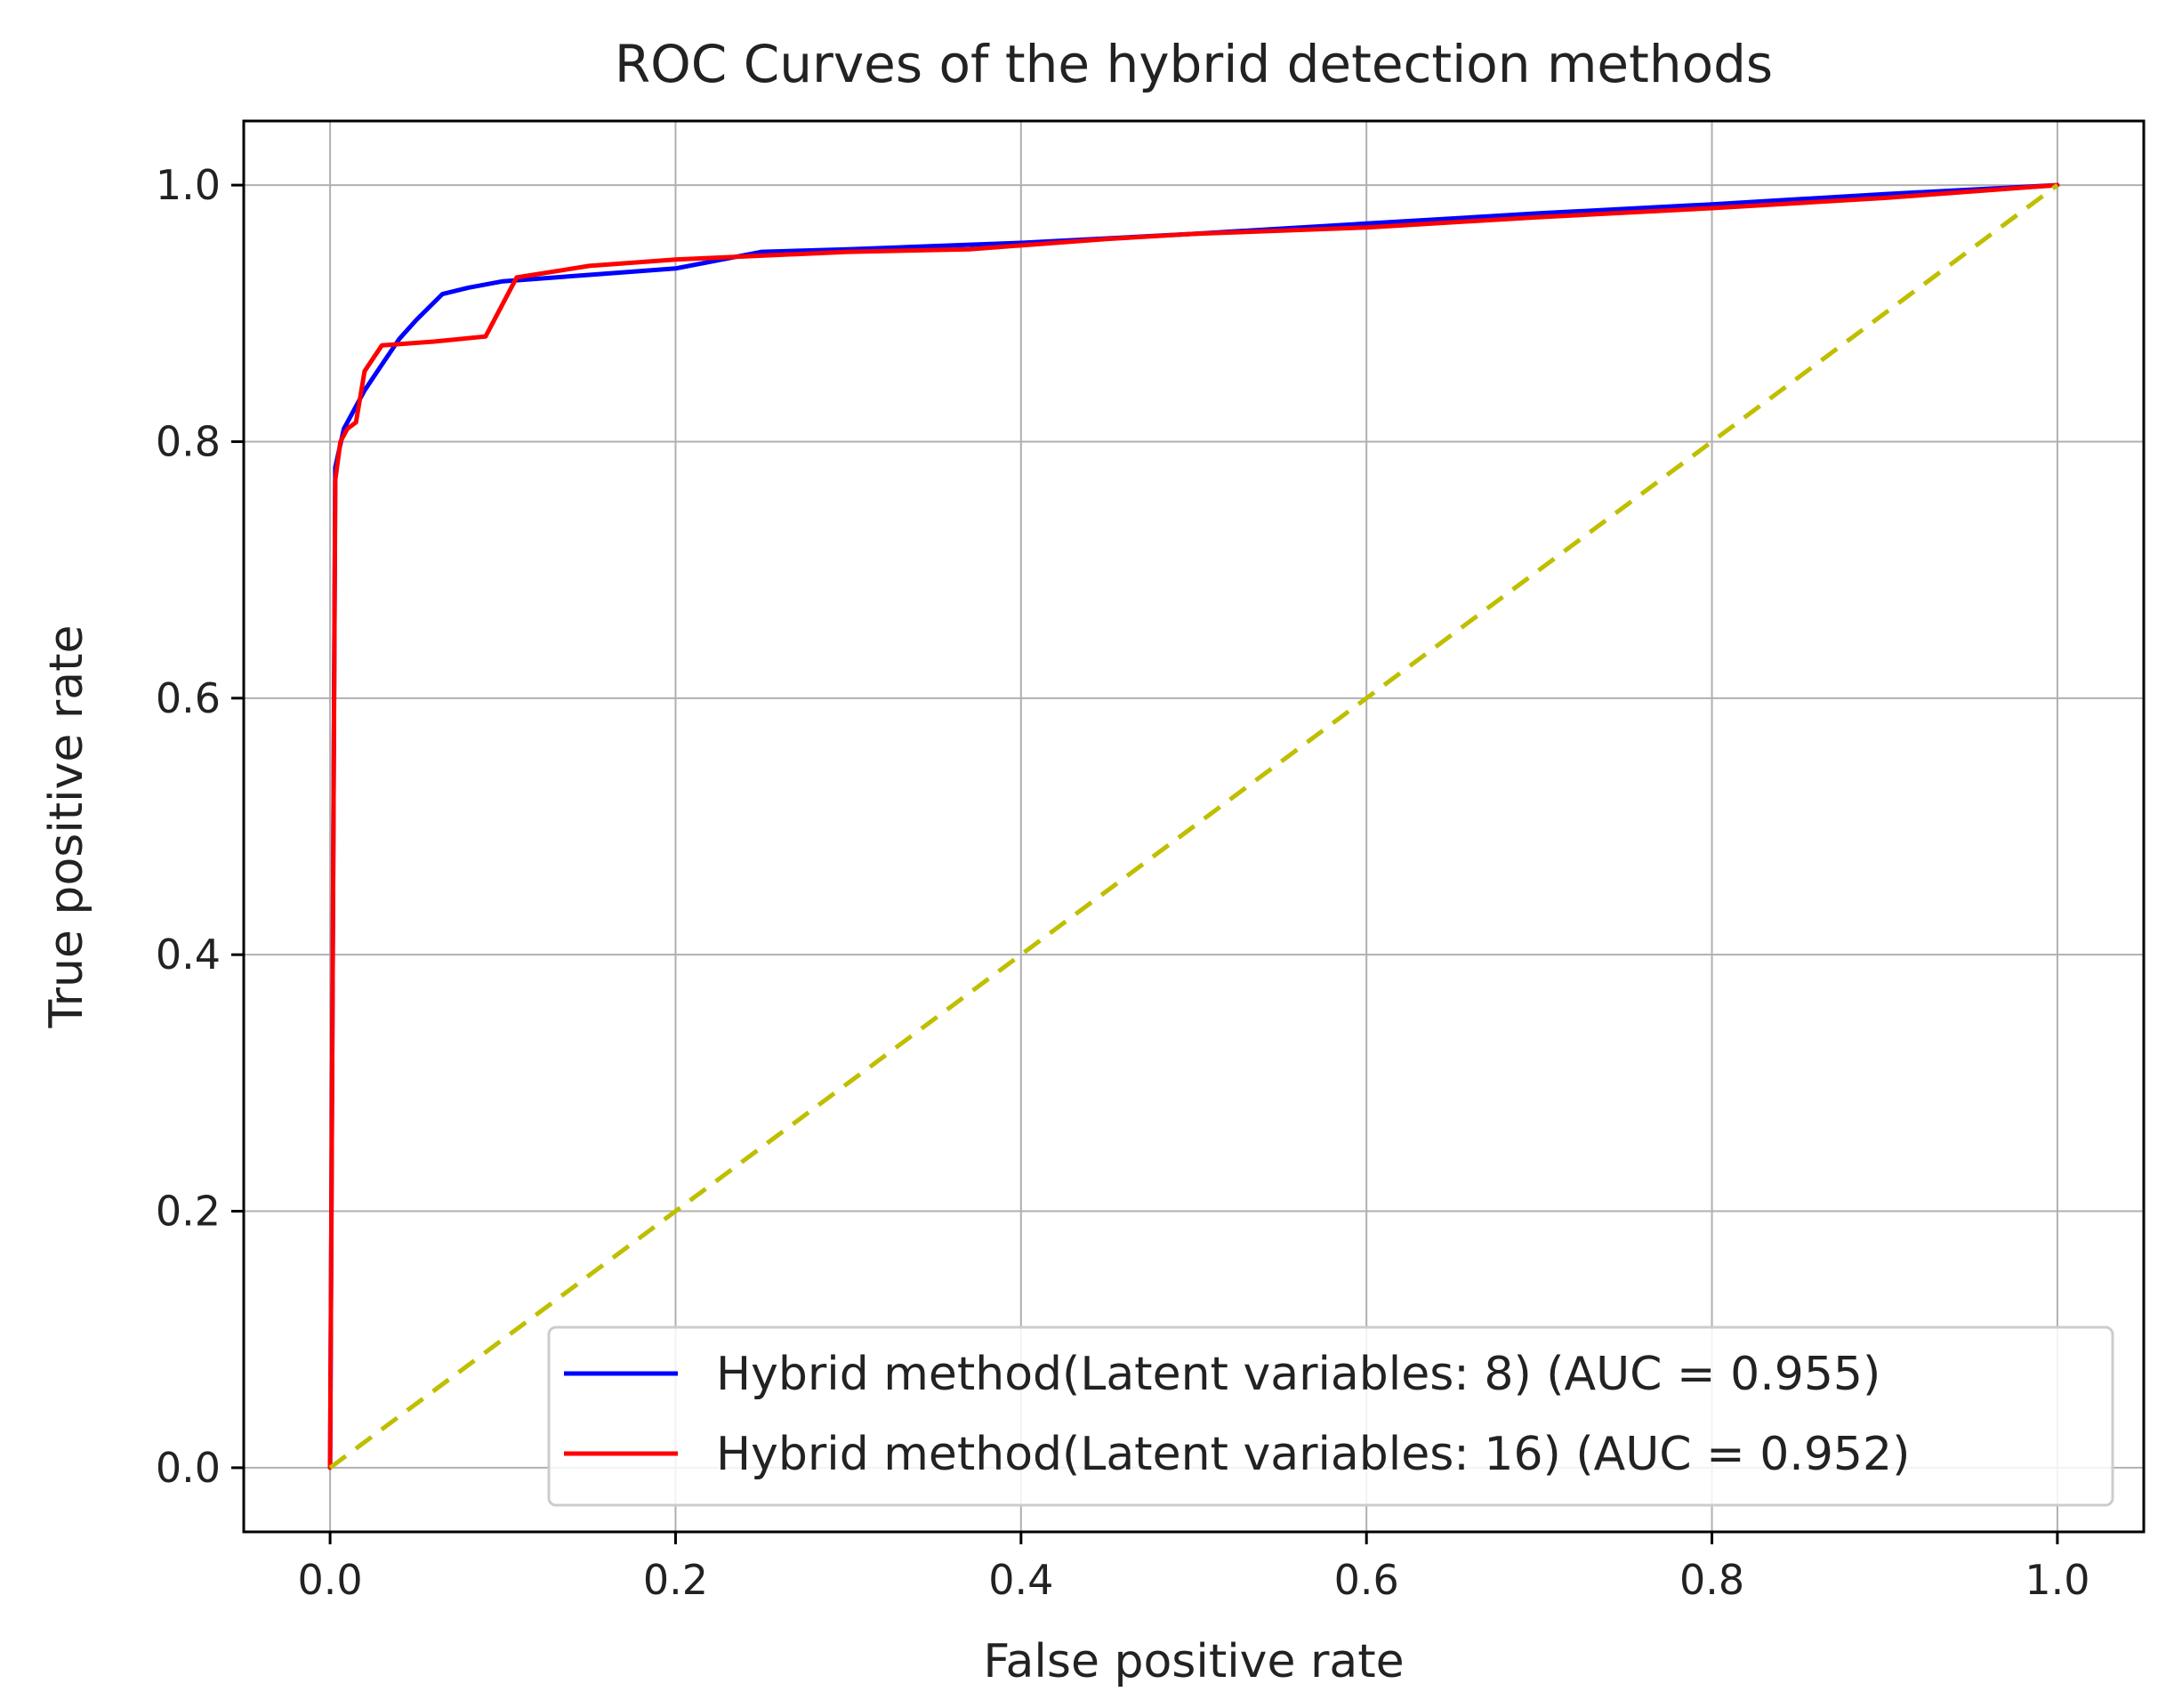 The image size is (2182, 1708). I want to click on y-tick-label: 0.8, so click(188, 441).